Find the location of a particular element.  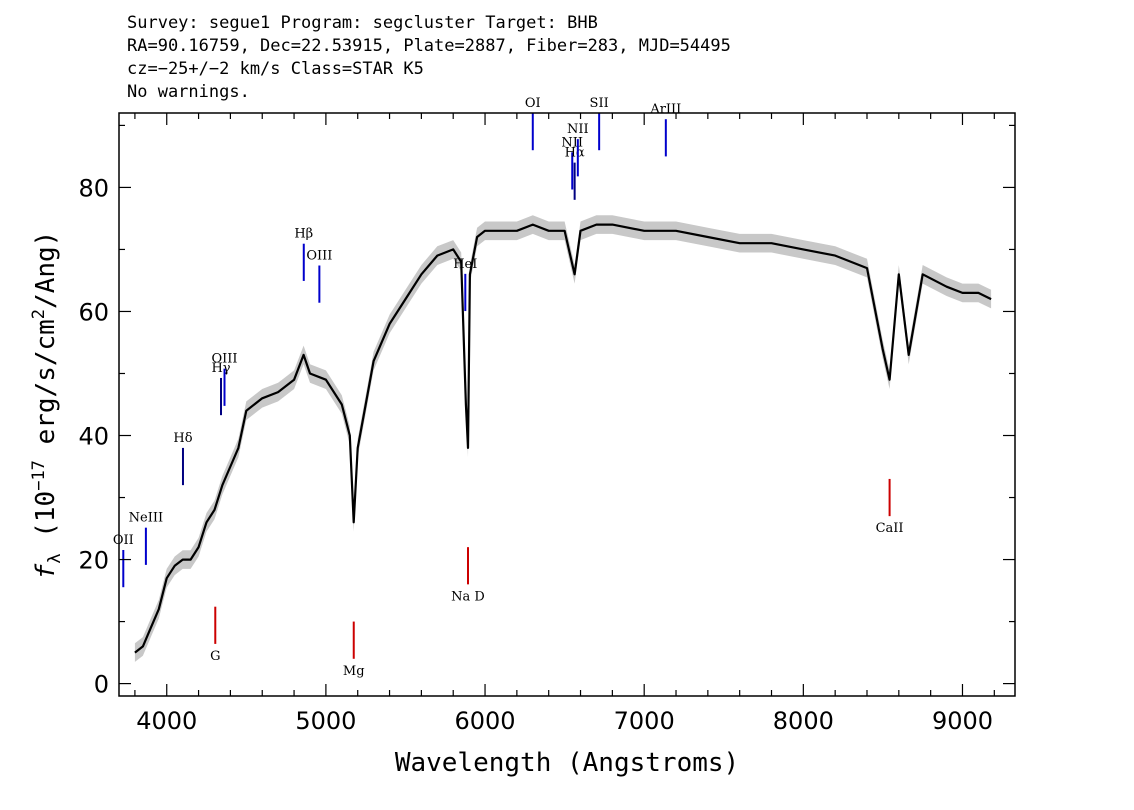

y-tick-label: 0 is located at coordinates (101, 685).